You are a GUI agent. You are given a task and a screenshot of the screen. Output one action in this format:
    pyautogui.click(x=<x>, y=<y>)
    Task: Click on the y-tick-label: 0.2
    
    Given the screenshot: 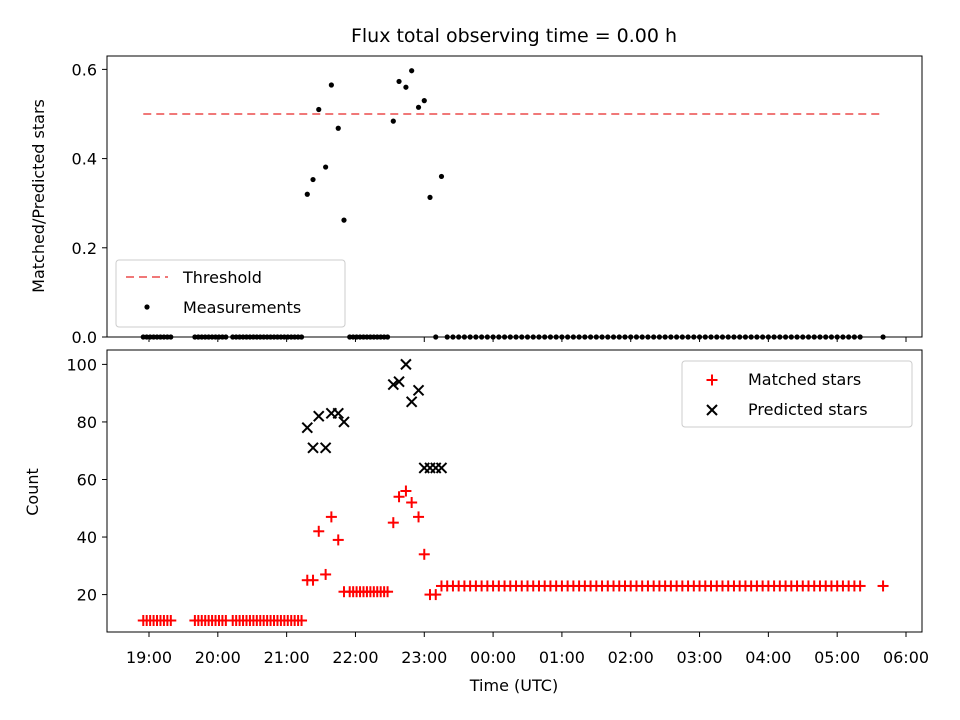 What is the action you would take?
    pyautogui.click(x=84, y=248)
    